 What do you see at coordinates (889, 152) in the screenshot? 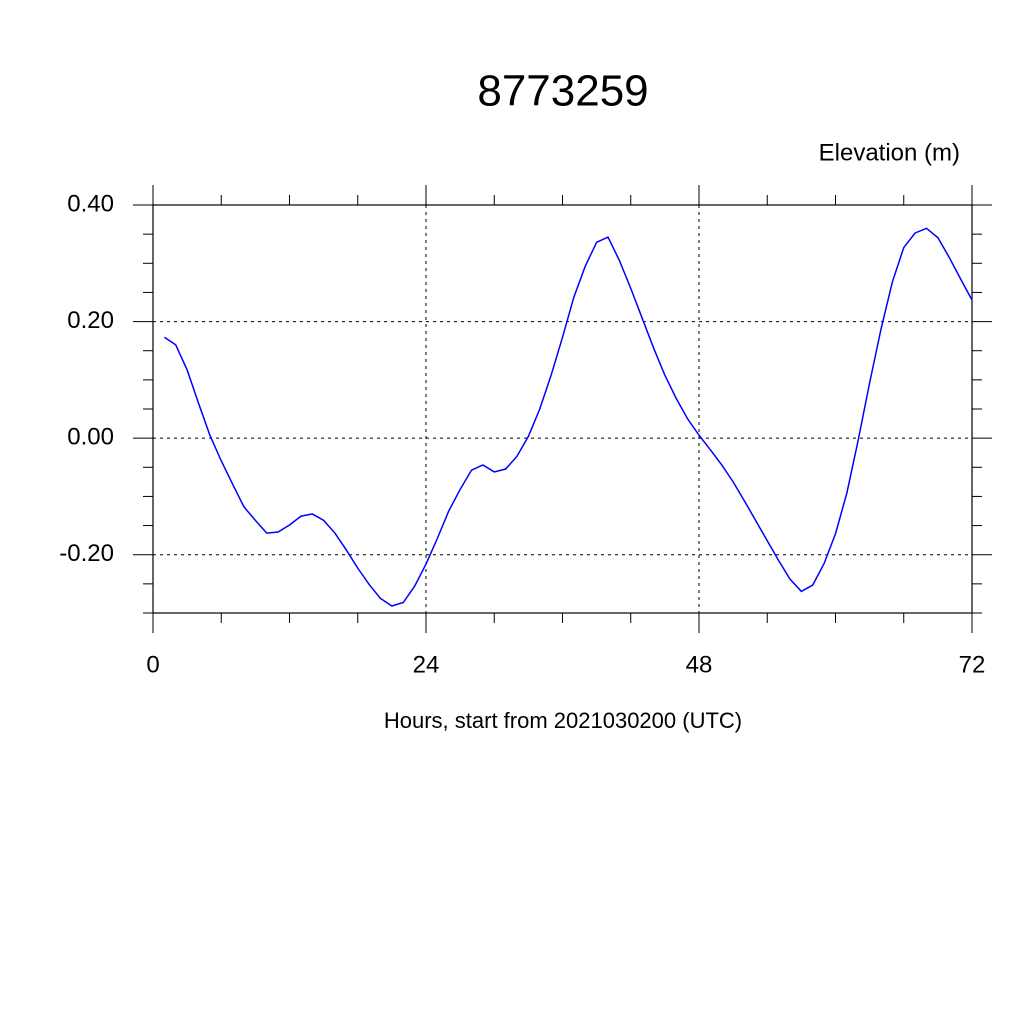
I see `y-axis-label: Elevation (m)` at bounding box center [889, 152].